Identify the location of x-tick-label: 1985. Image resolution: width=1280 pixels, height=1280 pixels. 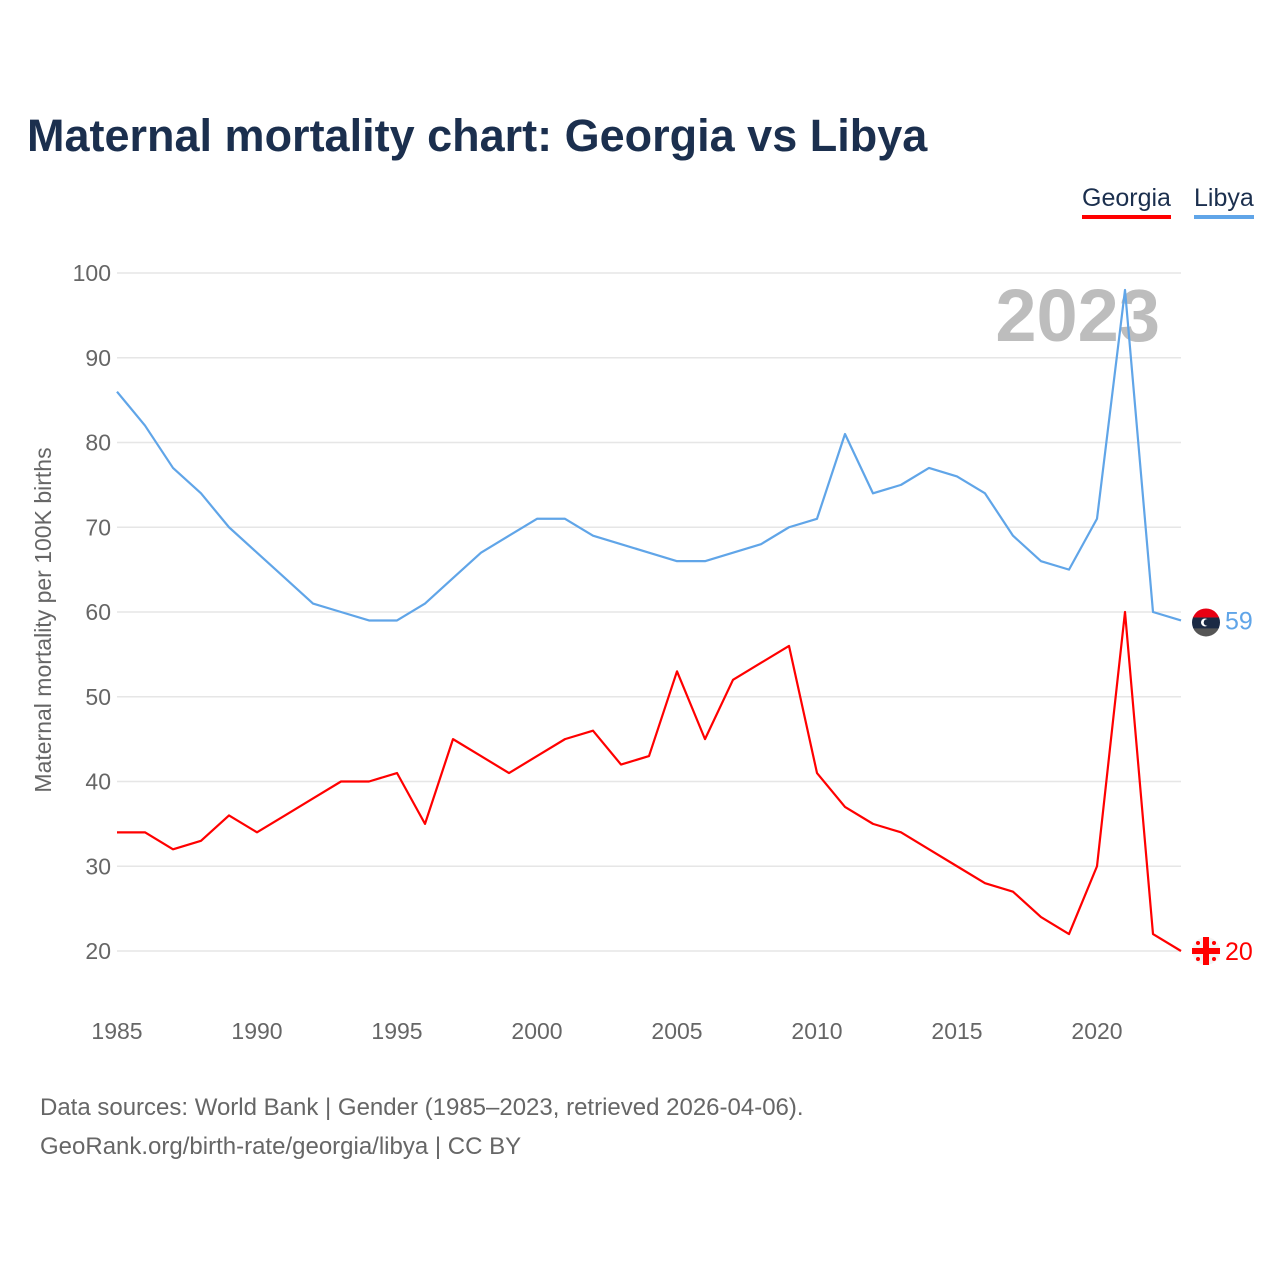
(116, 1031).